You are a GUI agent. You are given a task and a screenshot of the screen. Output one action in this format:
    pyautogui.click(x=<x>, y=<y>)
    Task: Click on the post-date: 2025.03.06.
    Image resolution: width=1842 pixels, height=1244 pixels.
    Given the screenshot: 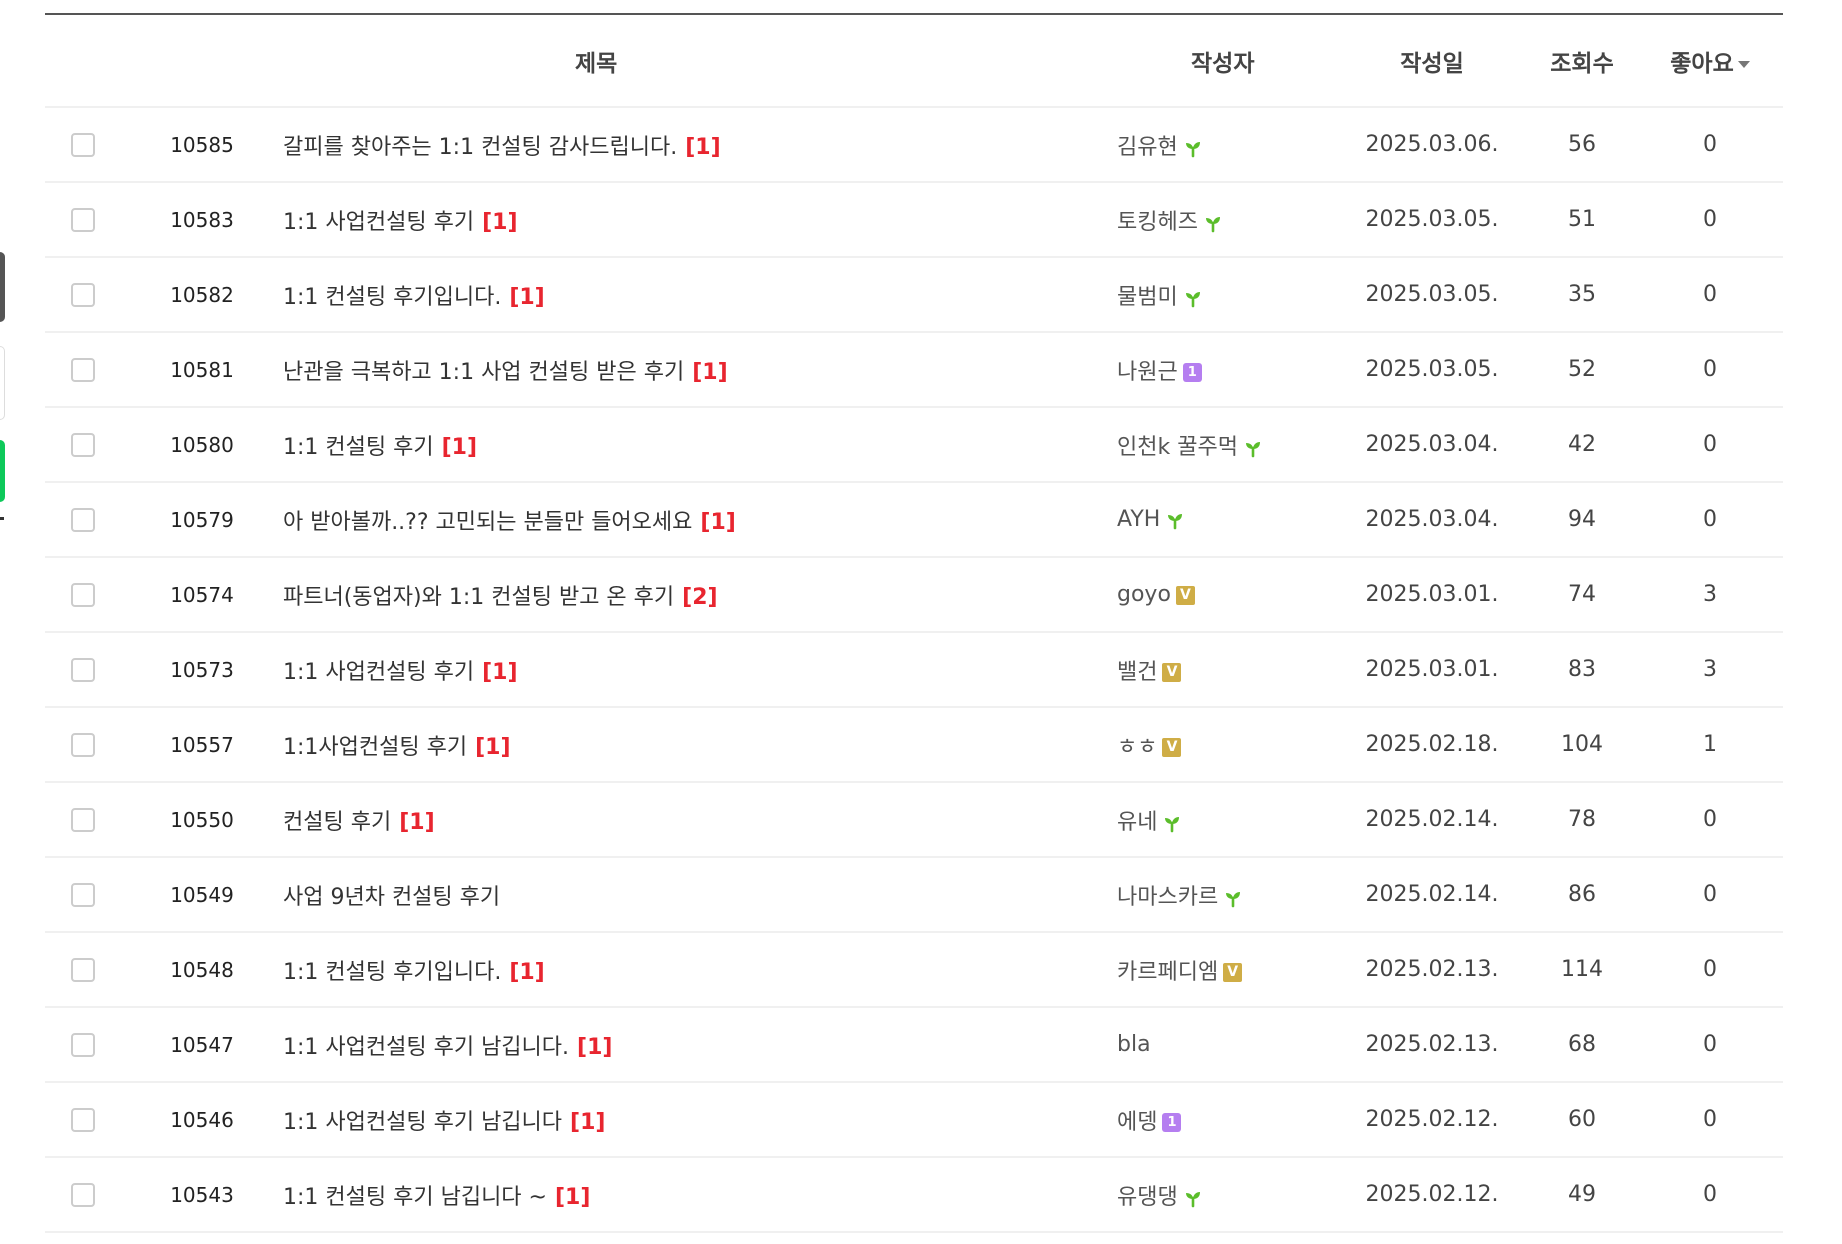 What is the action you would take?
    pyautogui.click(x=1432, y=145)
    